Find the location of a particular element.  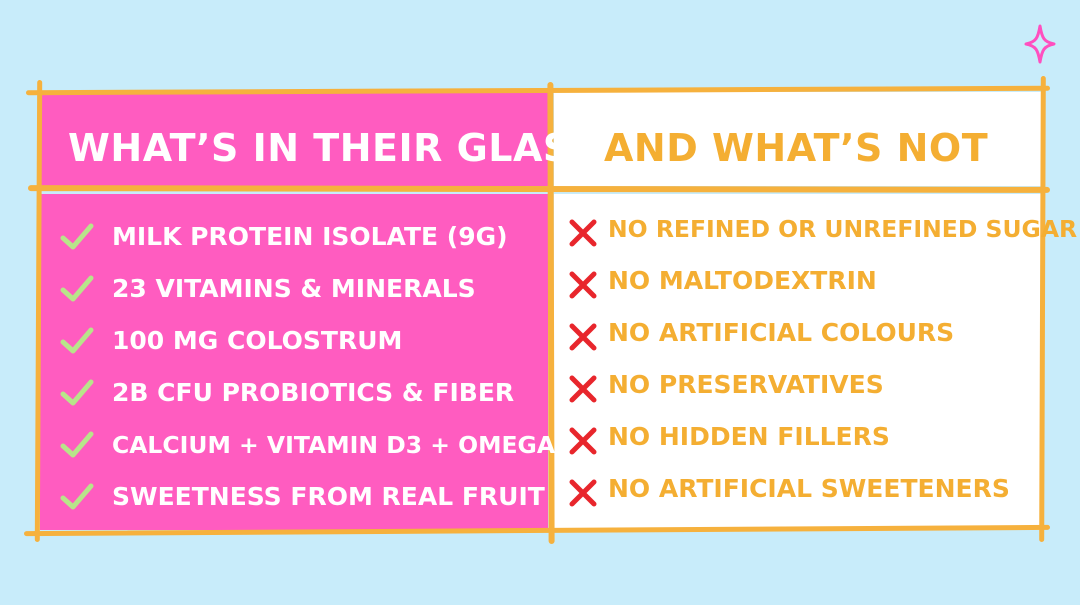

included-item-label: CALCIUM + VITAMIN D3 + OMEGA 3 is located at coordinates (346, 445).